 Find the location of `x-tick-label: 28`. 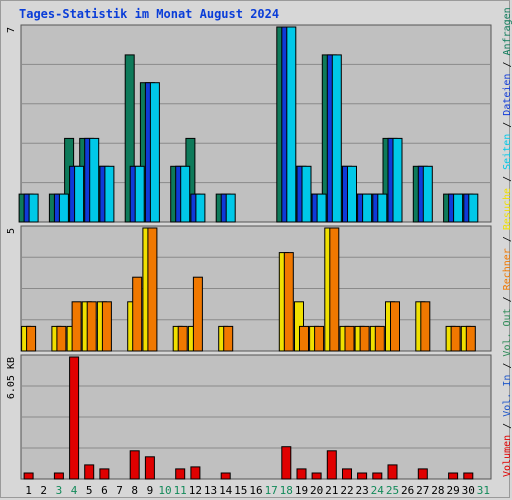

x-tick-label: 28 is located at coordinates (437, 490).